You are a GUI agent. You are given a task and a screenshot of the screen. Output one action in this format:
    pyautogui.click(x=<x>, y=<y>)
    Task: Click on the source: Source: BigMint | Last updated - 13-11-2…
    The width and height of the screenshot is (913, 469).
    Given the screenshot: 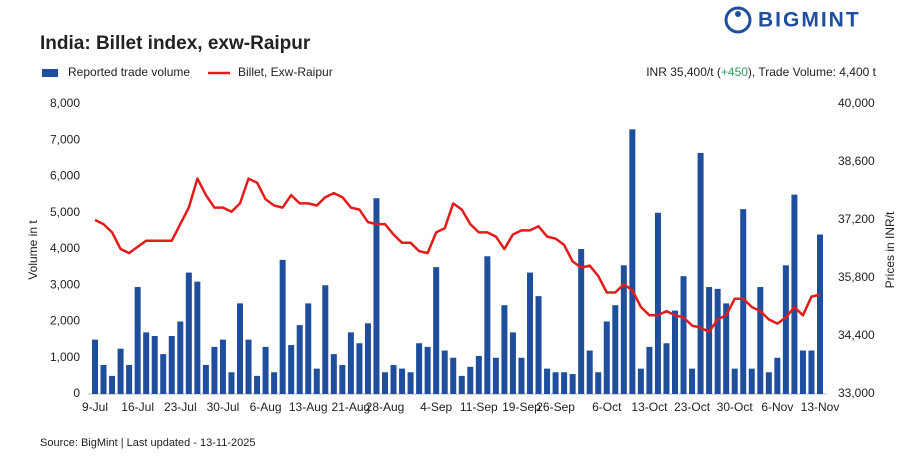 What is the action you would take?
    pyautogui.click(x=147, y=443)
    